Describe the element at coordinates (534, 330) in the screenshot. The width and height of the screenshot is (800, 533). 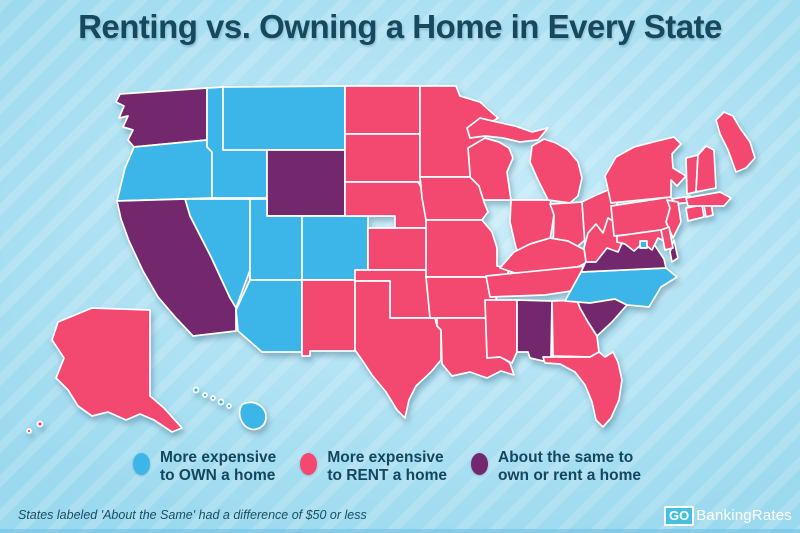
I see `state-alabama` at that location.